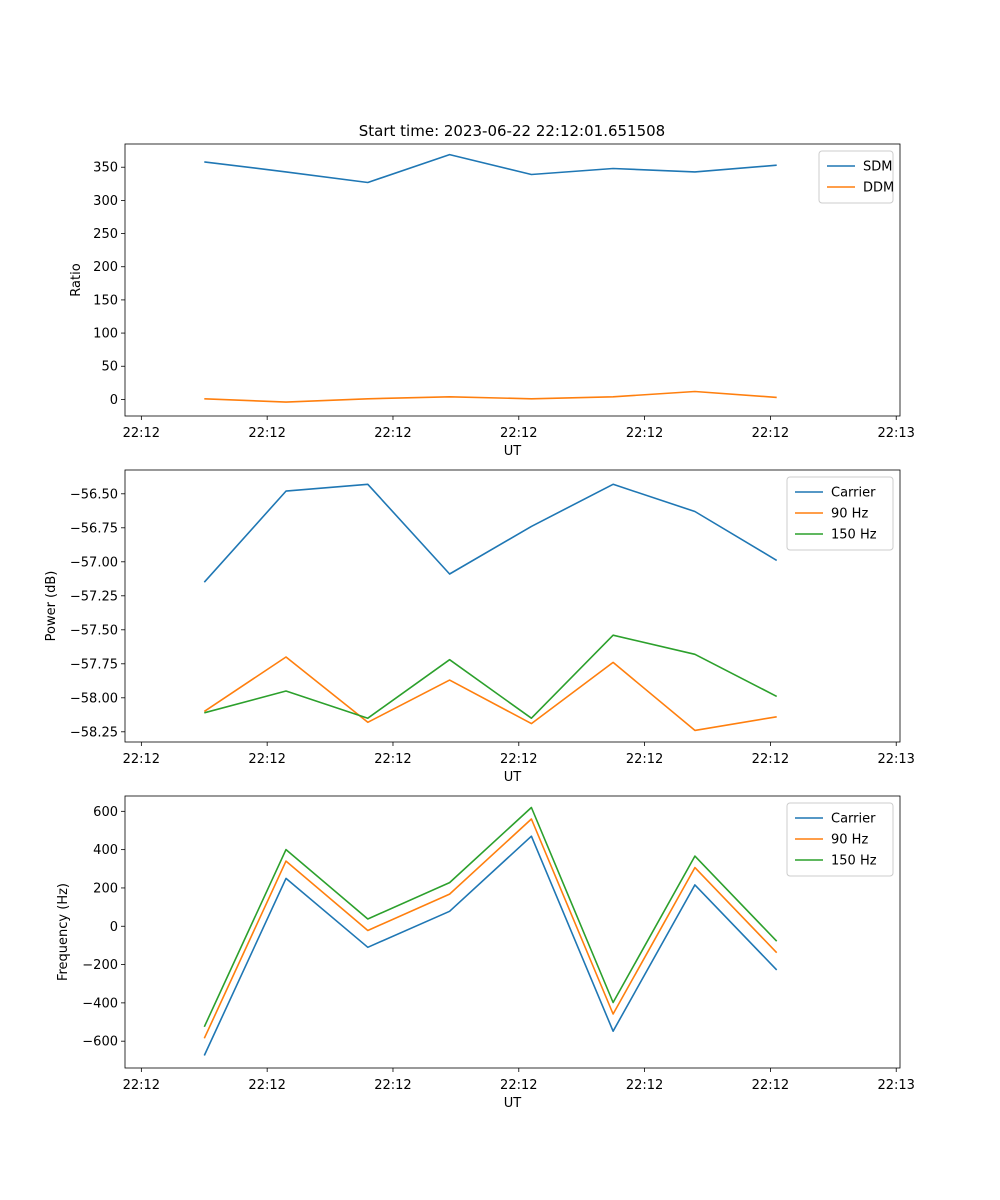  Describe the element at coordinates (512, 131) in the screenshot. I see `figure-title: Start time: 2023-06-22 22:12:01.651508` at that location.